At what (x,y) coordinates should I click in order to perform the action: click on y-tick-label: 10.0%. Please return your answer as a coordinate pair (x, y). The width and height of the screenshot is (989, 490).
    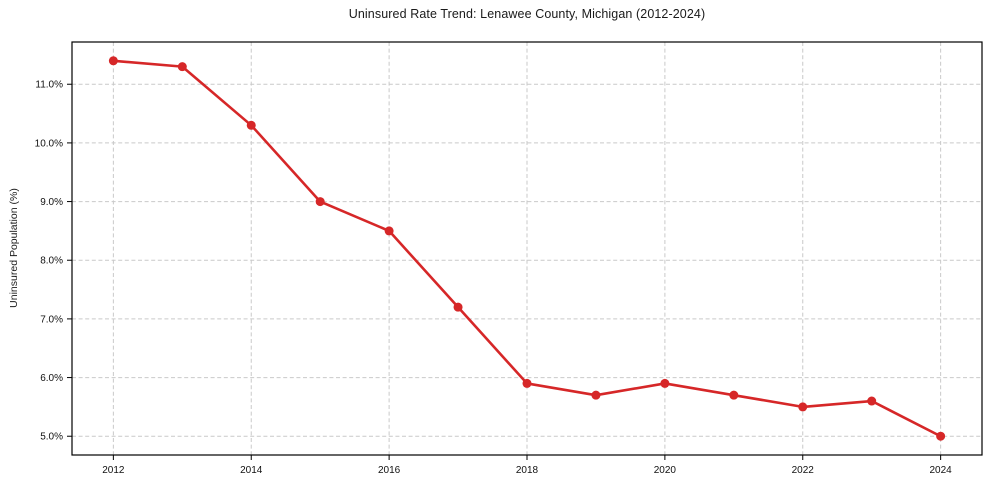
    Looking at the image, I should click on (49, 143).